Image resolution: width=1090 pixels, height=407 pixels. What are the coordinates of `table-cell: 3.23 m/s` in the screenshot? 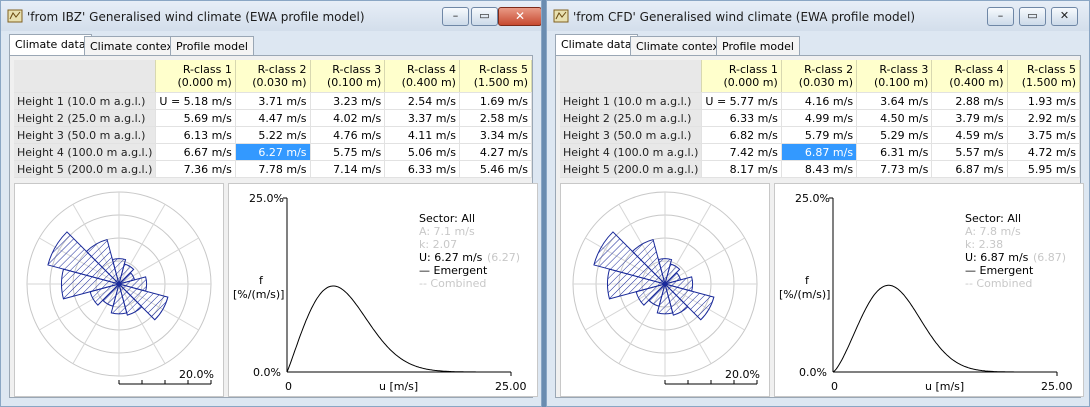 It's located at (348, 101).